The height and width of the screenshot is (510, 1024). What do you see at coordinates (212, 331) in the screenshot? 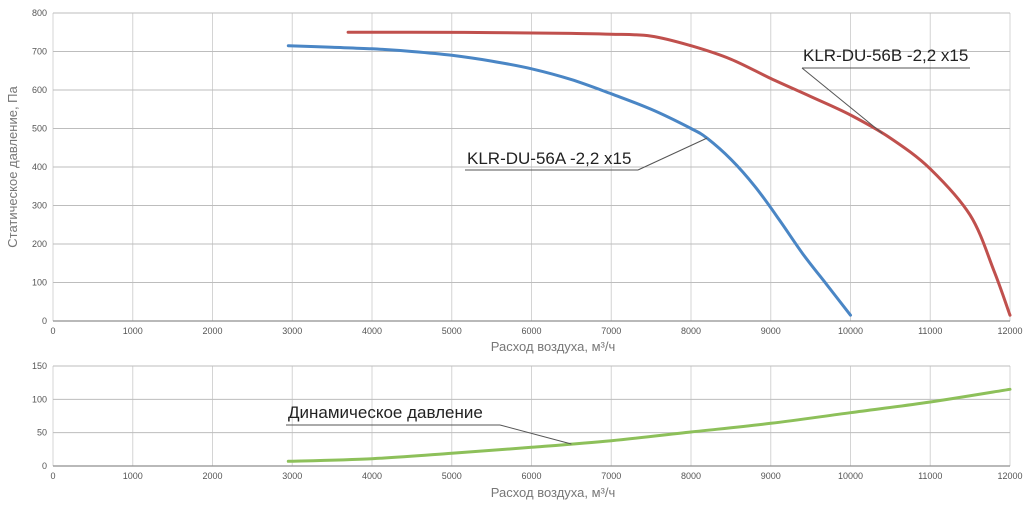
I see `x-tick-label-0-2: 2000` at bounding box center [212, 331].